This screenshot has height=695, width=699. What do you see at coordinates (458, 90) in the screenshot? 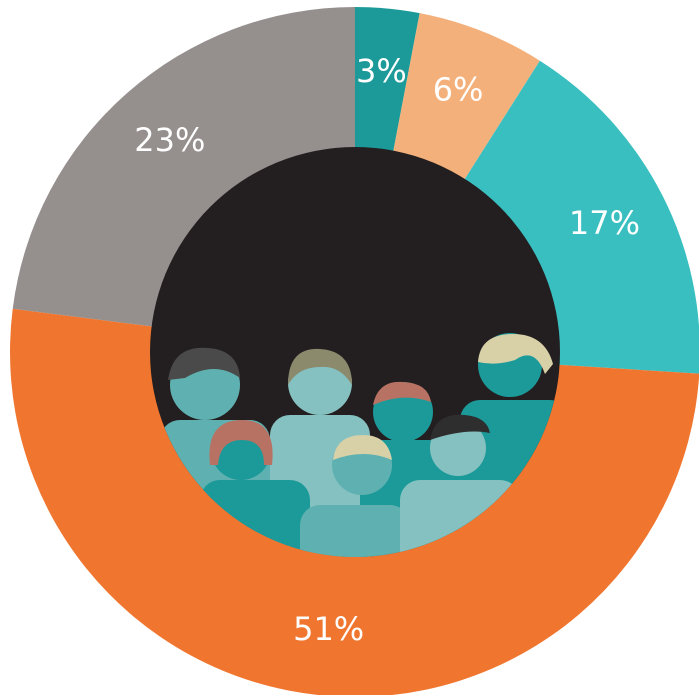
I see `value-label: 6%` at bounding box center [458, 90].